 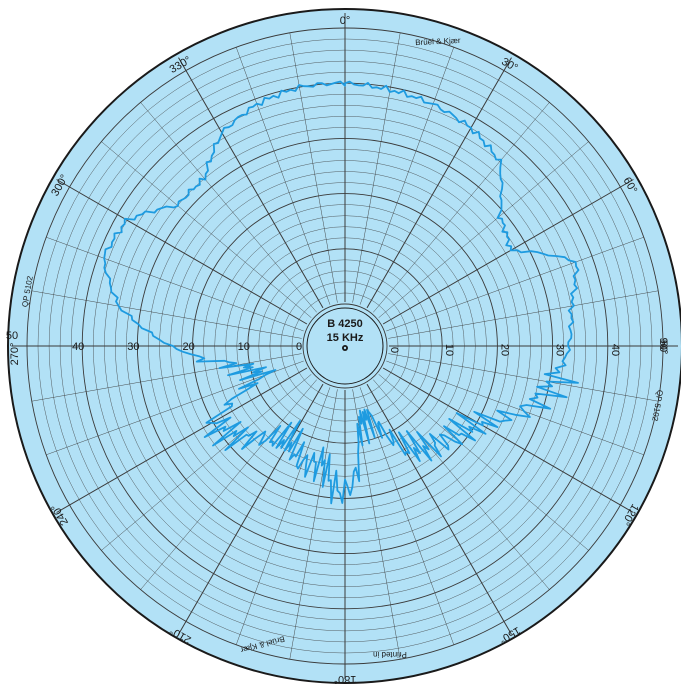 I want to click on center-dot-inner, so click(x=345, y=348).